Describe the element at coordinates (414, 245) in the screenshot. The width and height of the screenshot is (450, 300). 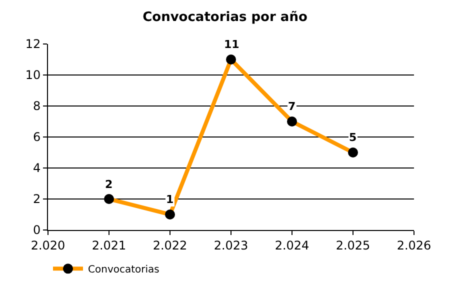
I see `x-tick-label: 2.026` at that location.